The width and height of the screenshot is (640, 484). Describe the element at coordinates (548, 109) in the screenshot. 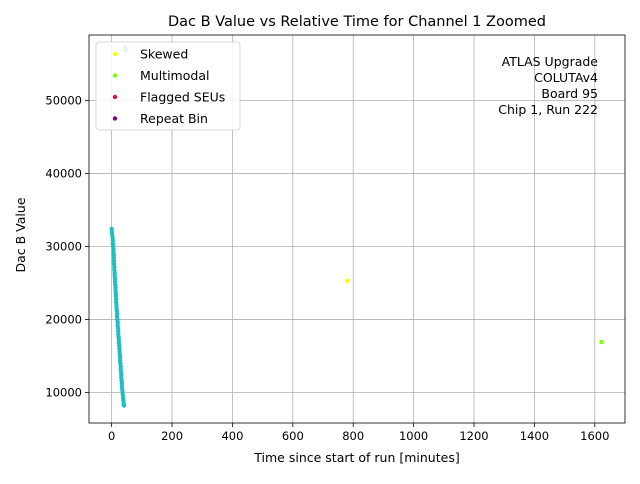

I see `annotation-line: Chip 1, Run 222` at that location.